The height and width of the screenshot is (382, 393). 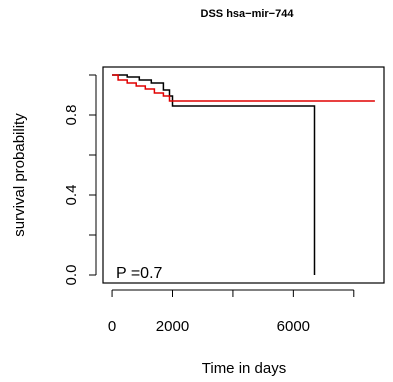 What do you see at coordinates (231, 312) in the screenshot?
I see `x-axis: 0 2000 6000` at bounding box center [231, 312].